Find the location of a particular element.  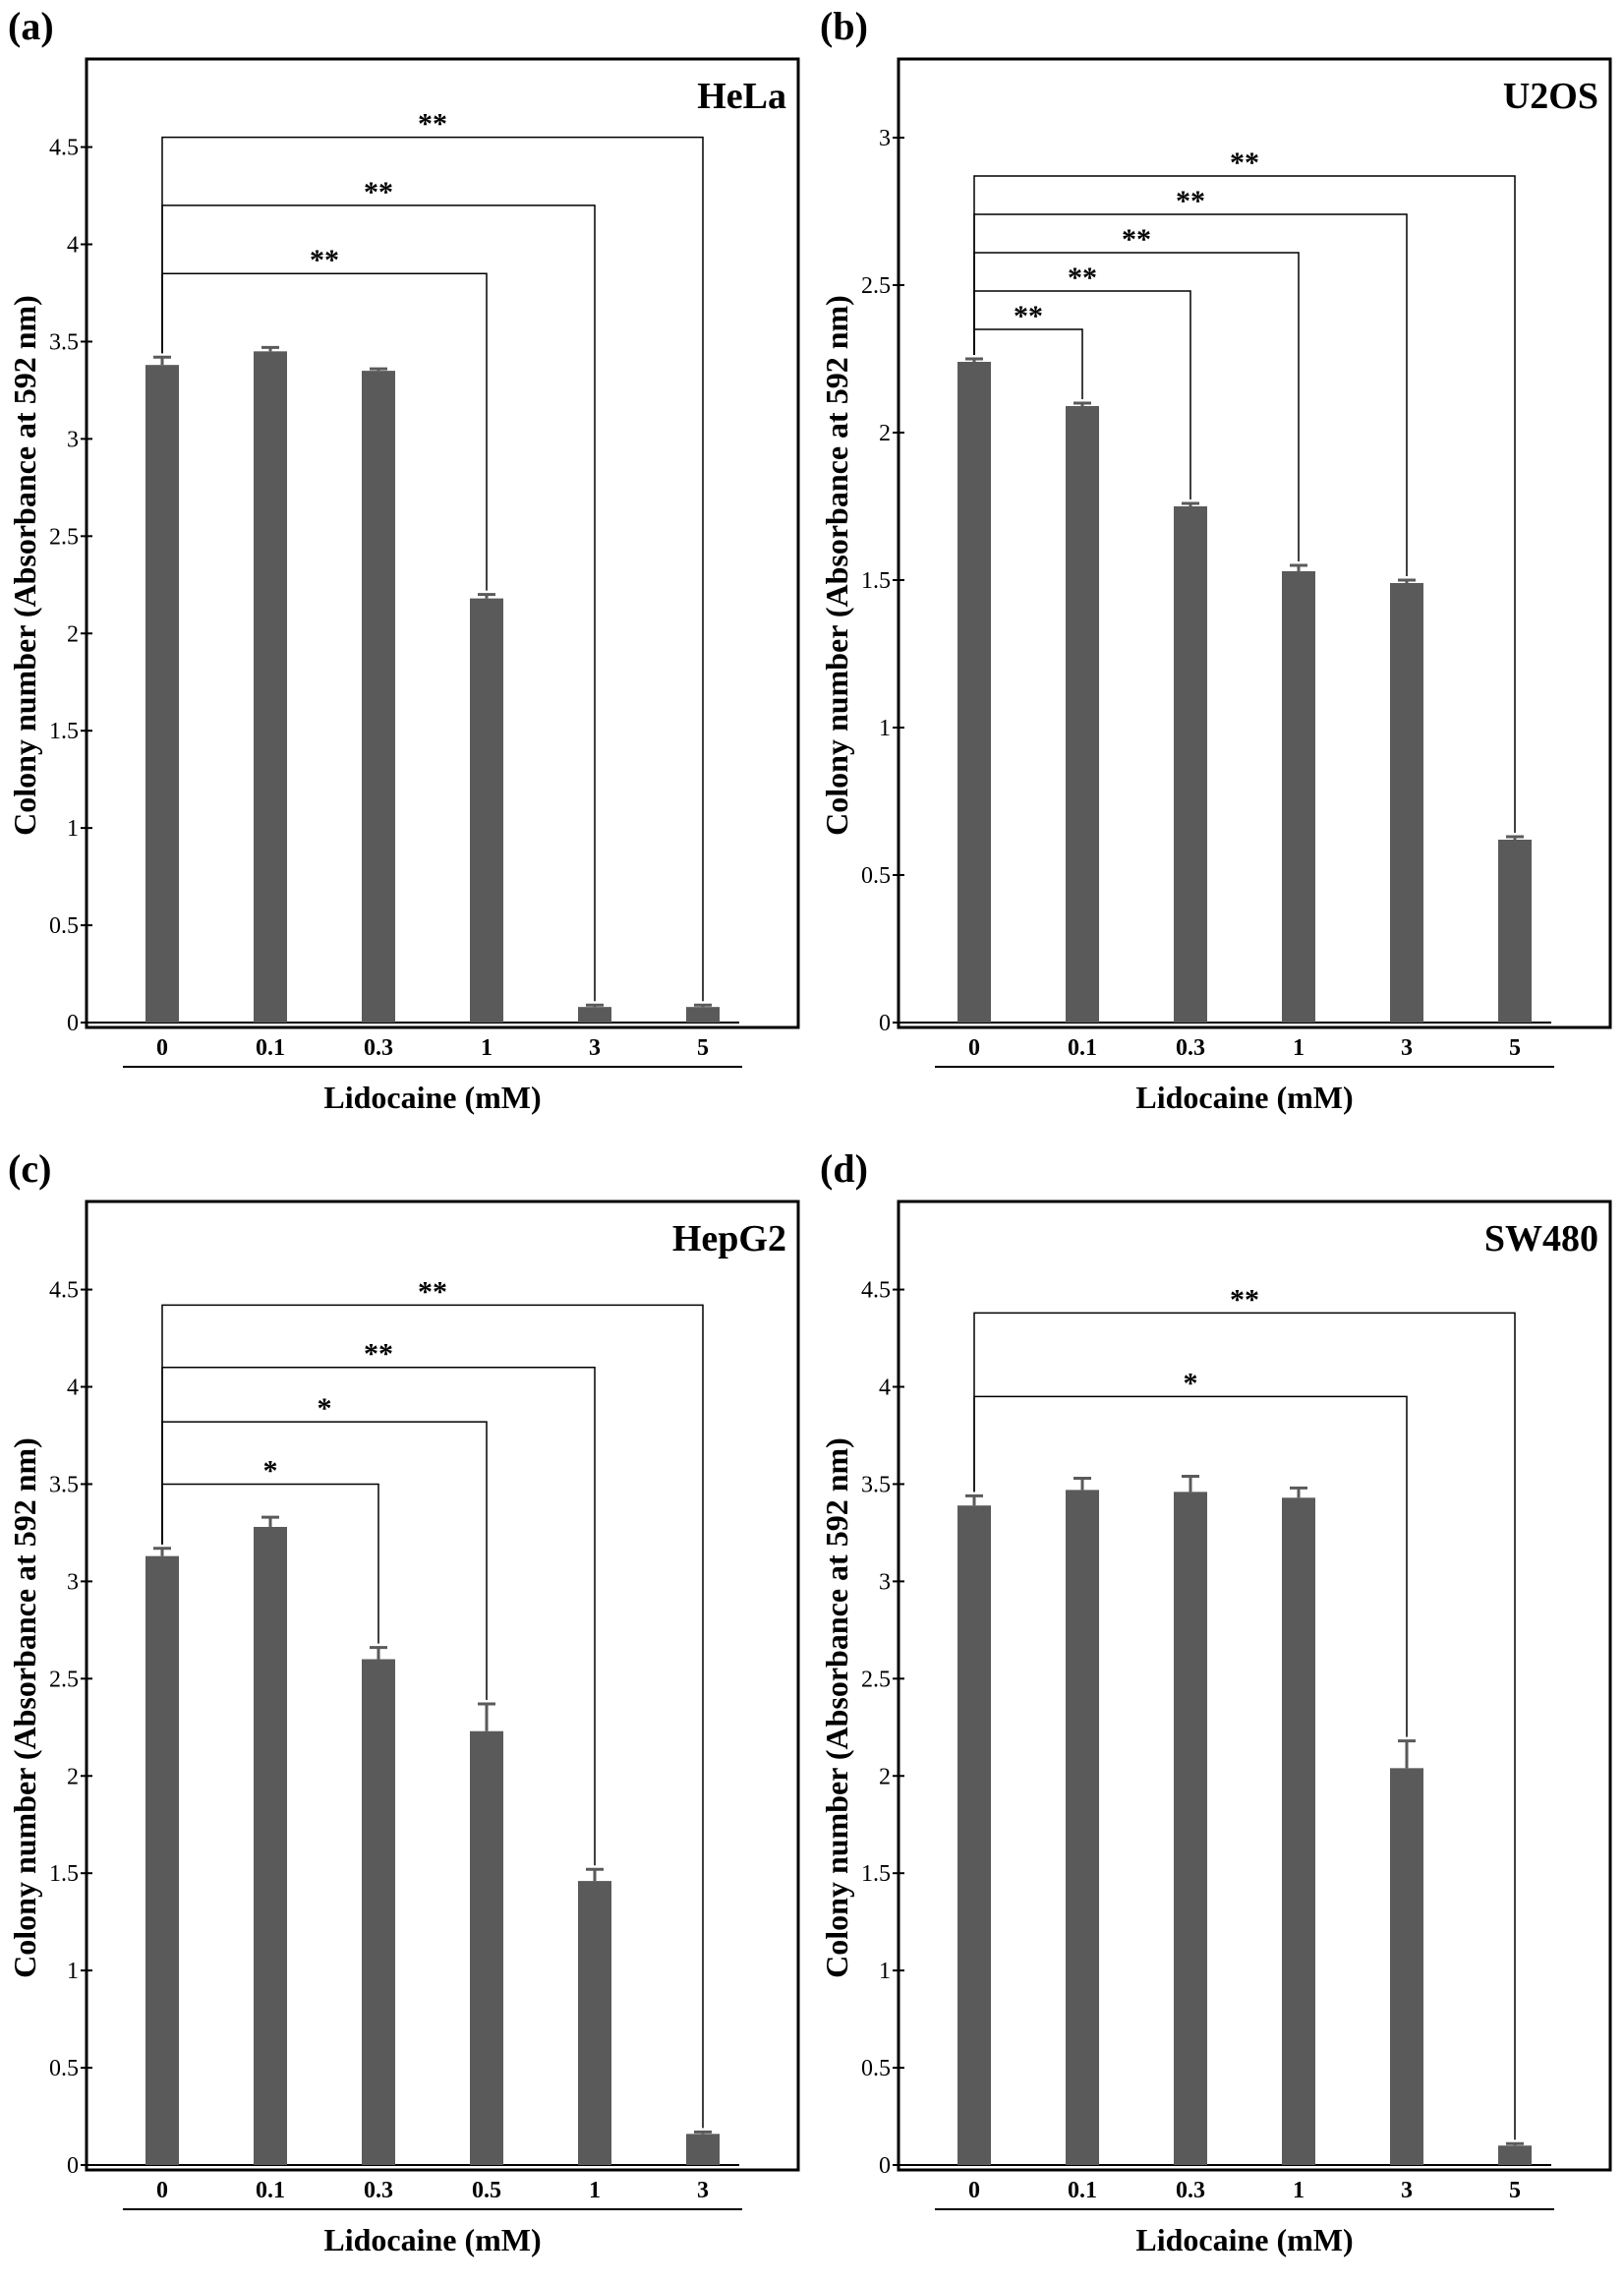

cell-line-title: SW480 is located at coordinates (1541, 1238).